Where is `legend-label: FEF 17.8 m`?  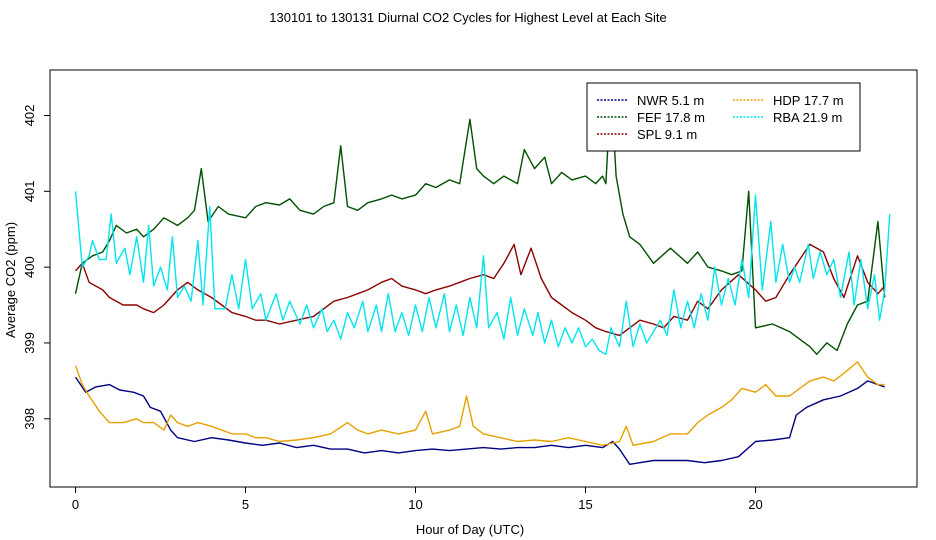 legend-label: FEF 17.8 m is located at coordinates (671, 117).